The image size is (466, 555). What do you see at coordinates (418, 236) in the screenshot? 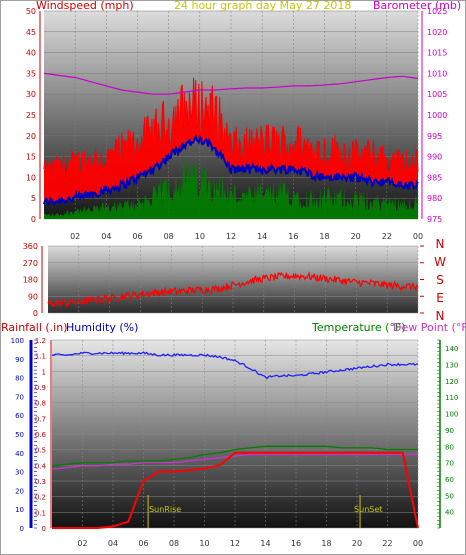
I see `wind-x-tick: 00` at bounding box center [418, 236].